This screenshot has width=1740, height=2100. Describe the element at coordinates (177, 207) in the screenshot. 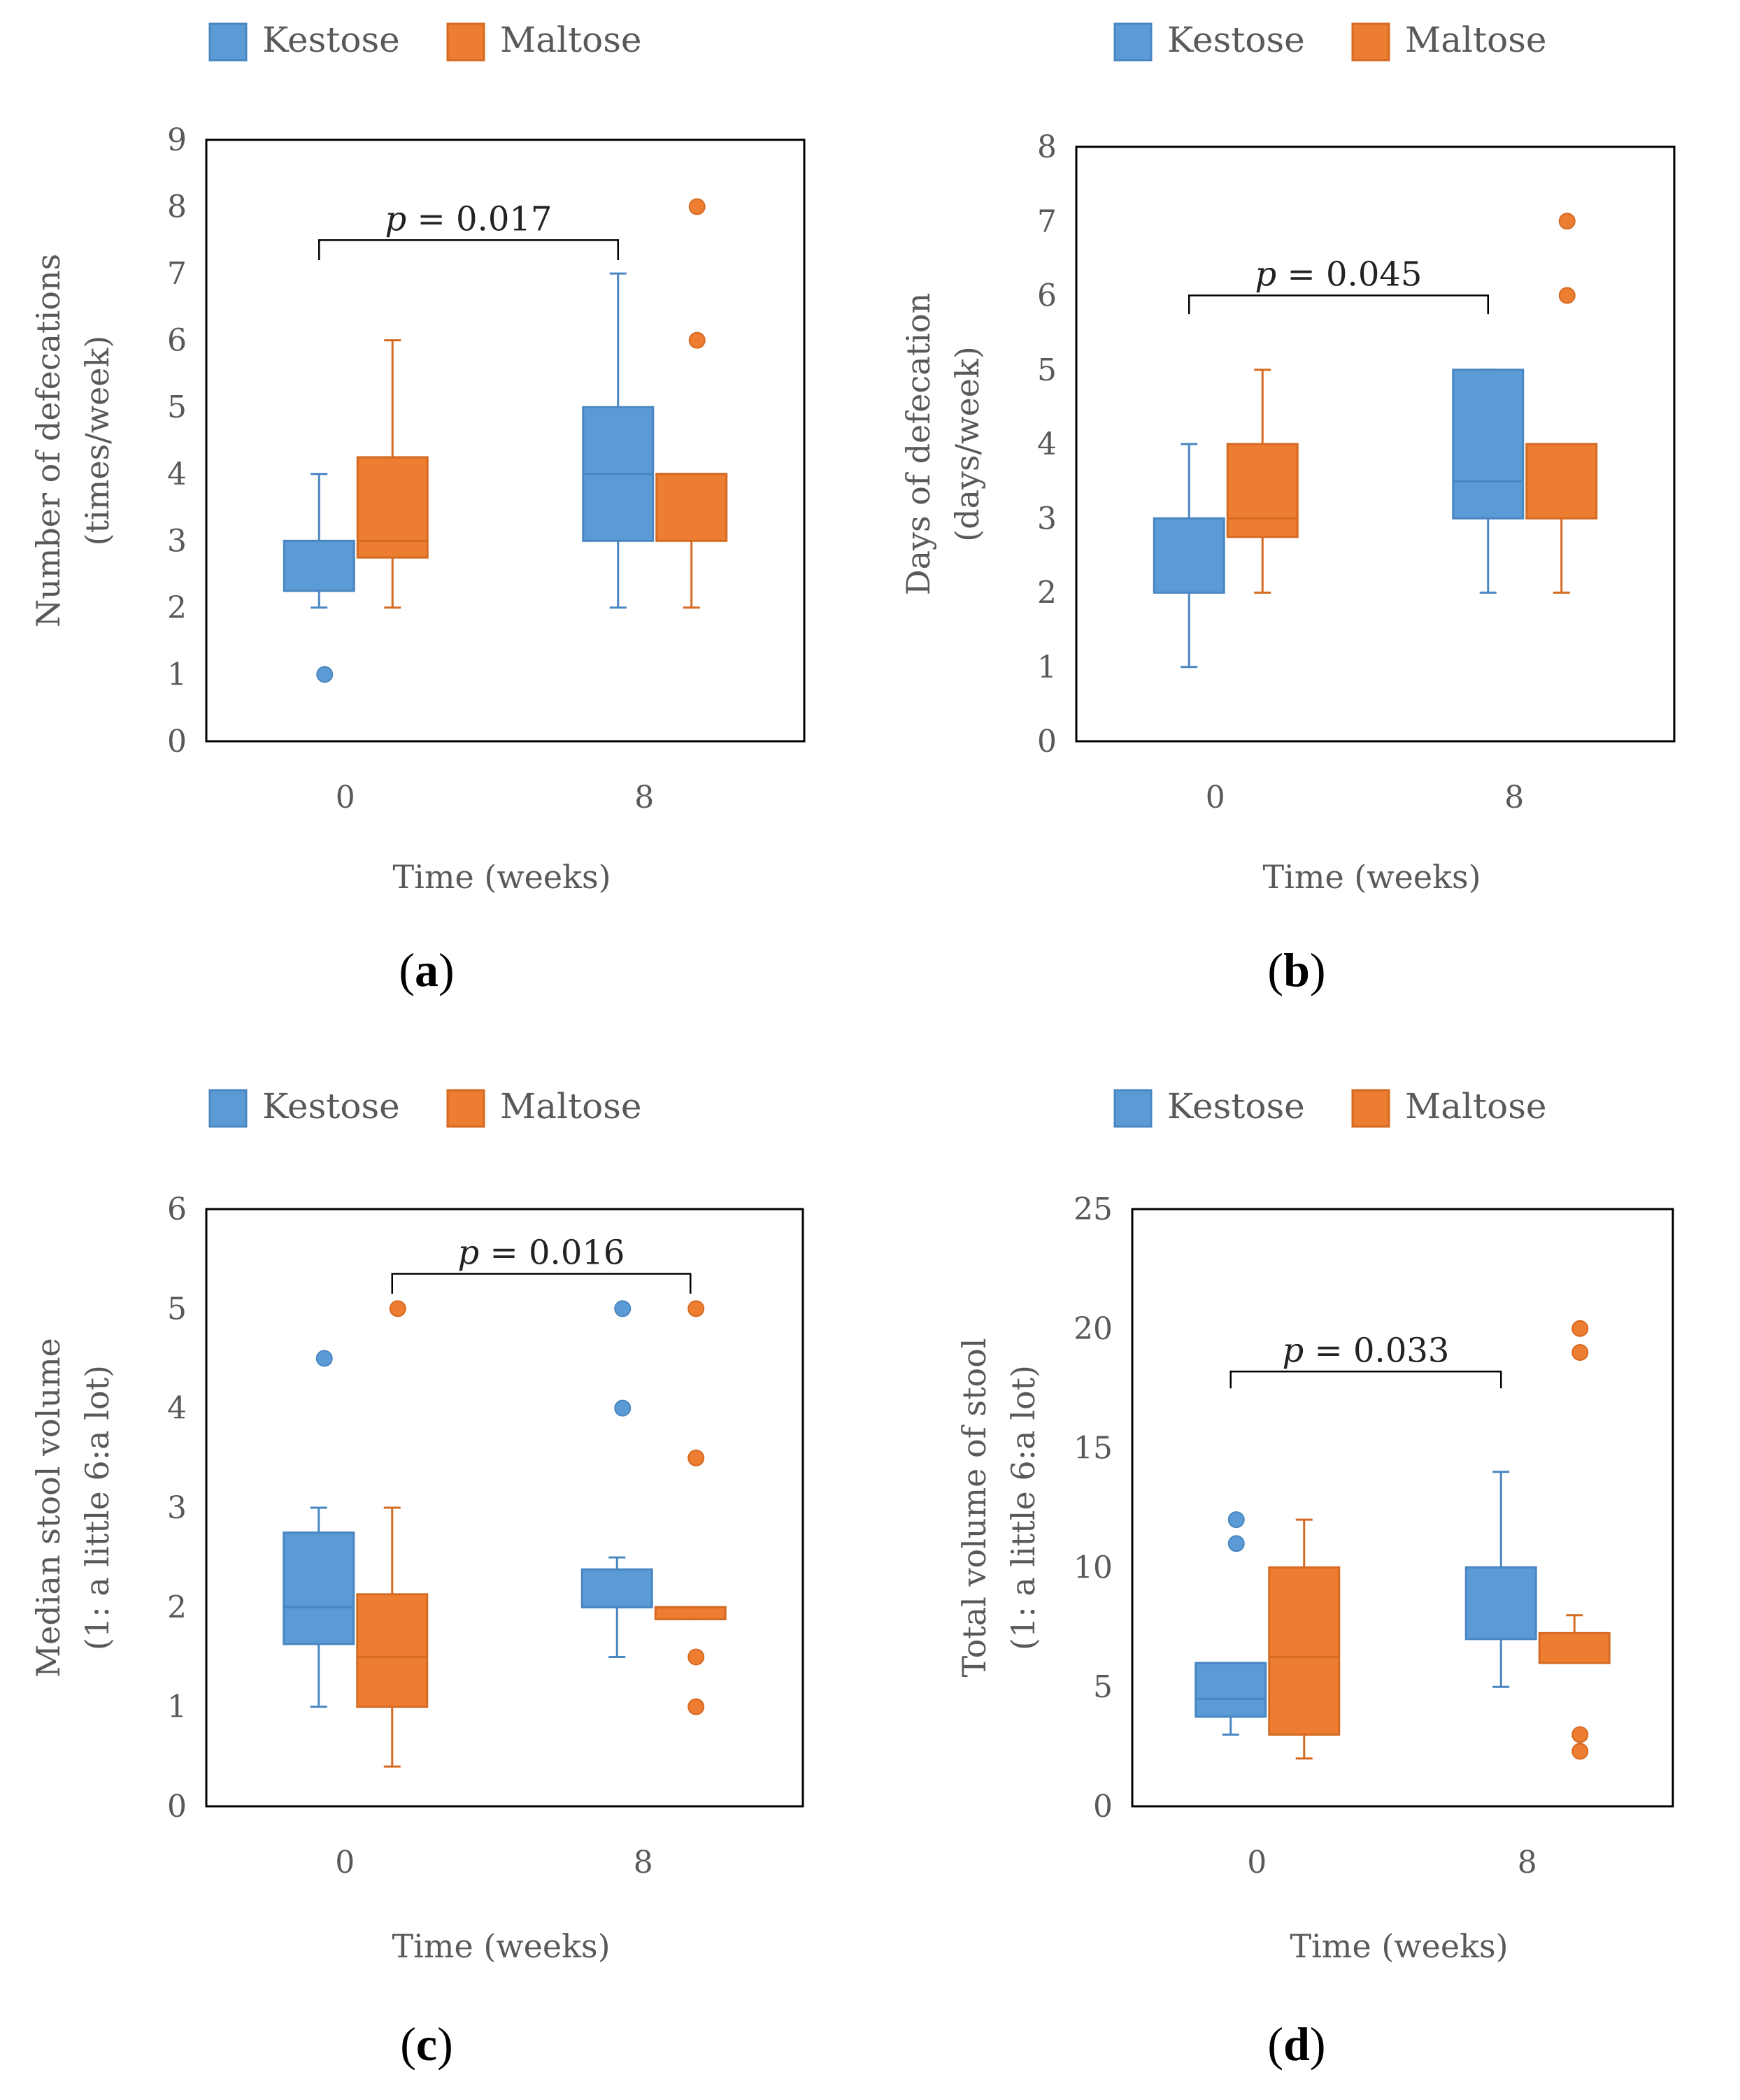

I see `y-tick-label: 8` at that location.